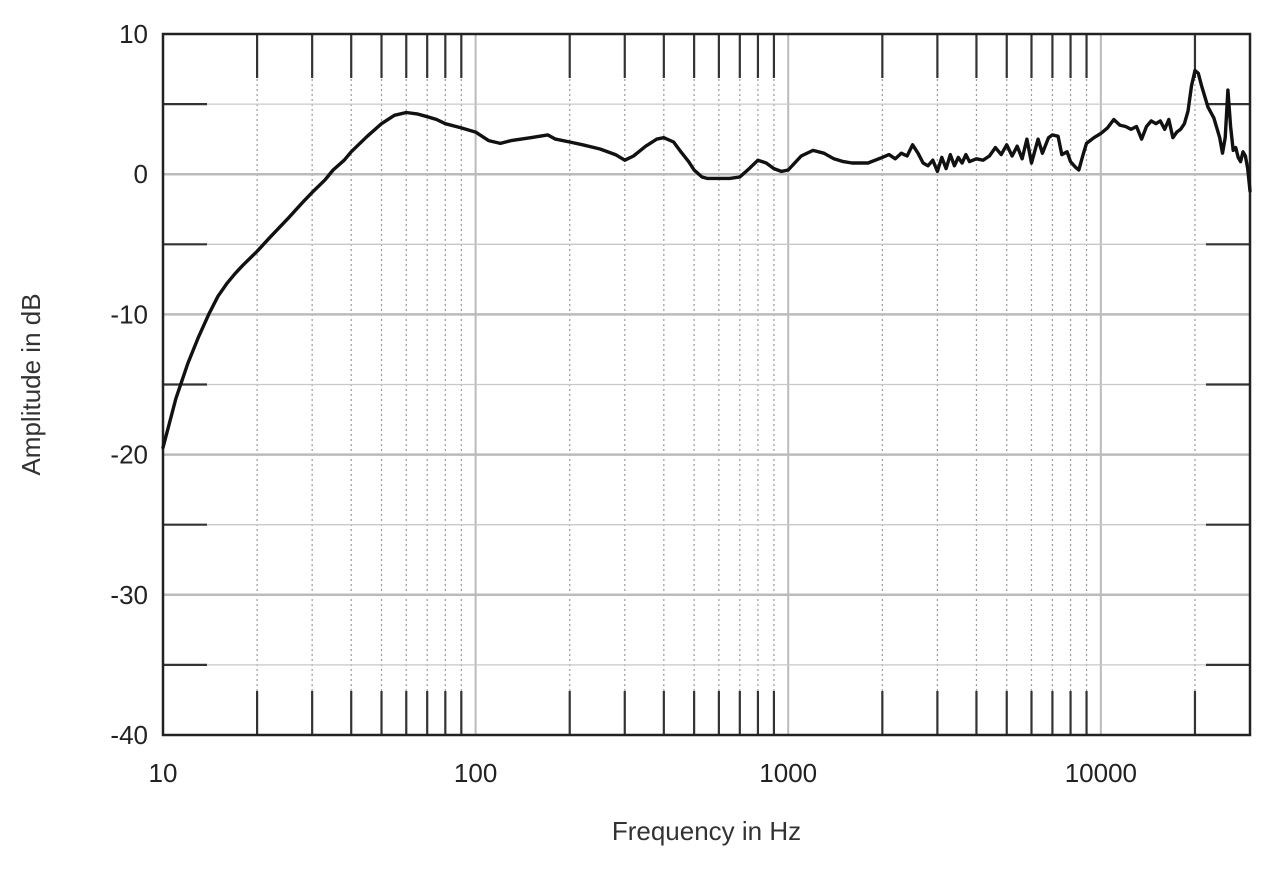  Describe the element at coordinates (133, 34) in the screenshot. I see `y-tick-label: 10` at that location.